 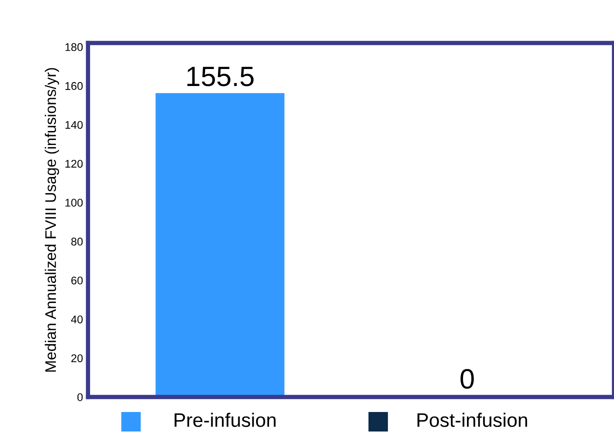 What do you see at coordinates (77, 280) in the screenshot?
I see `y-tick-label: 60` at bounding box center [77, 280].